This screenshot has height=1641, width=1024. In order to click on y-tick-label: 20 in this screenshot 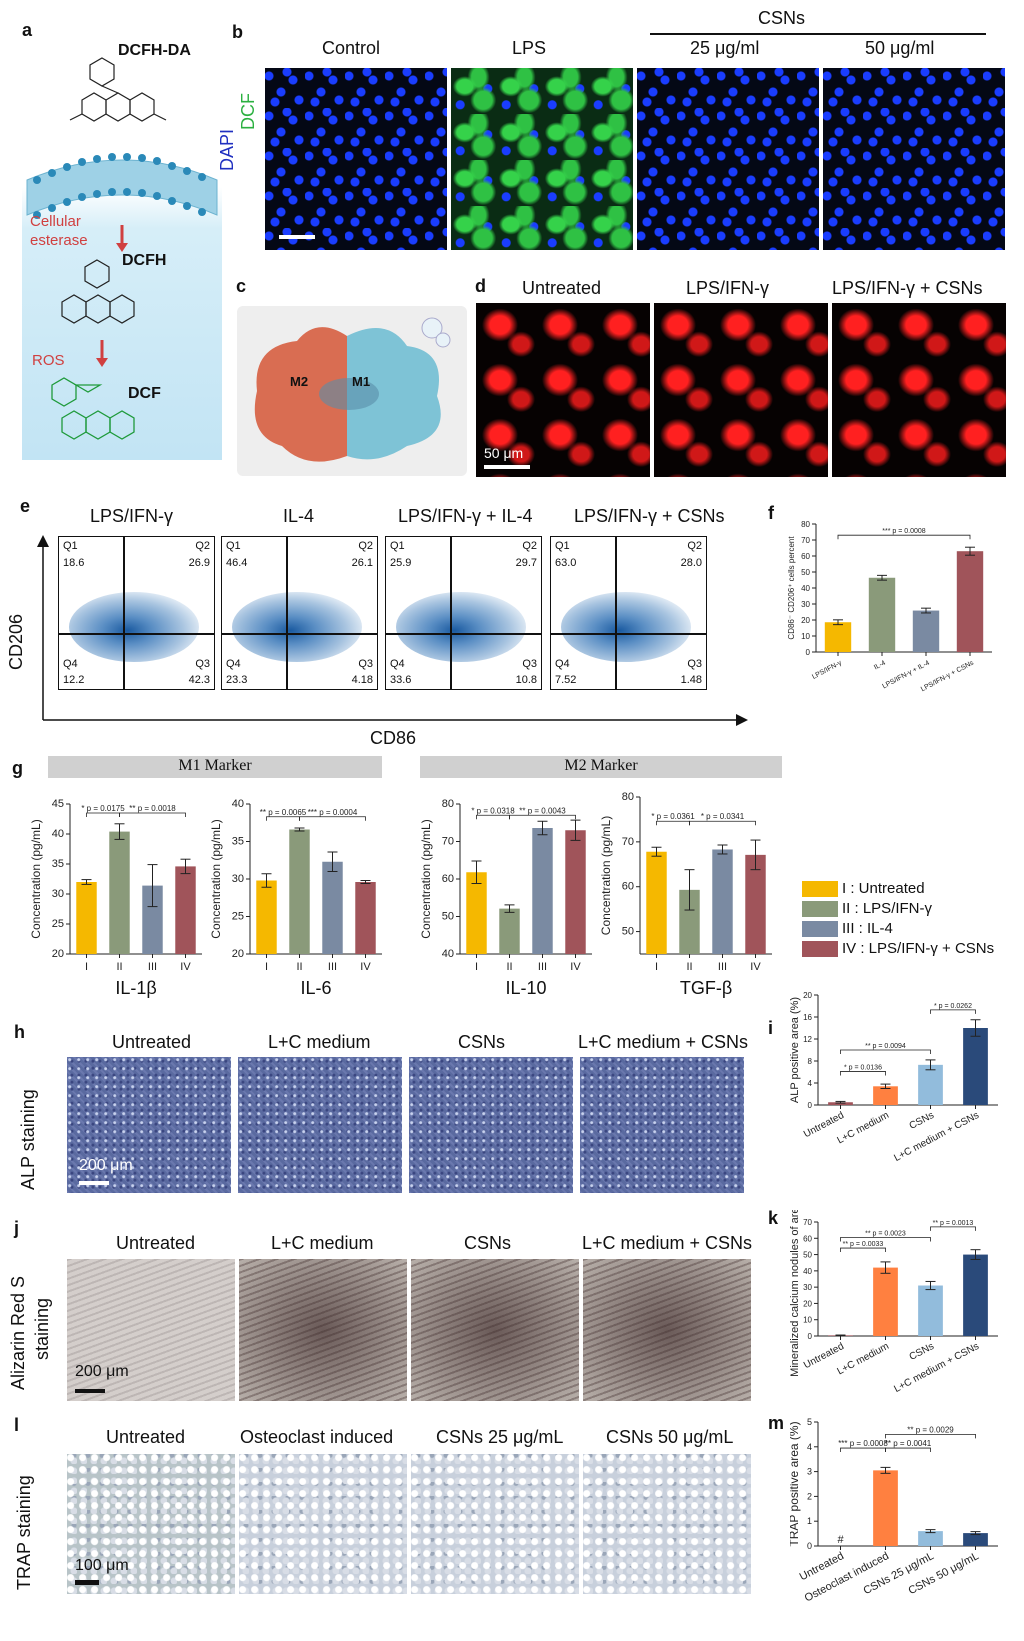, I will do `click(807, 1303)`.